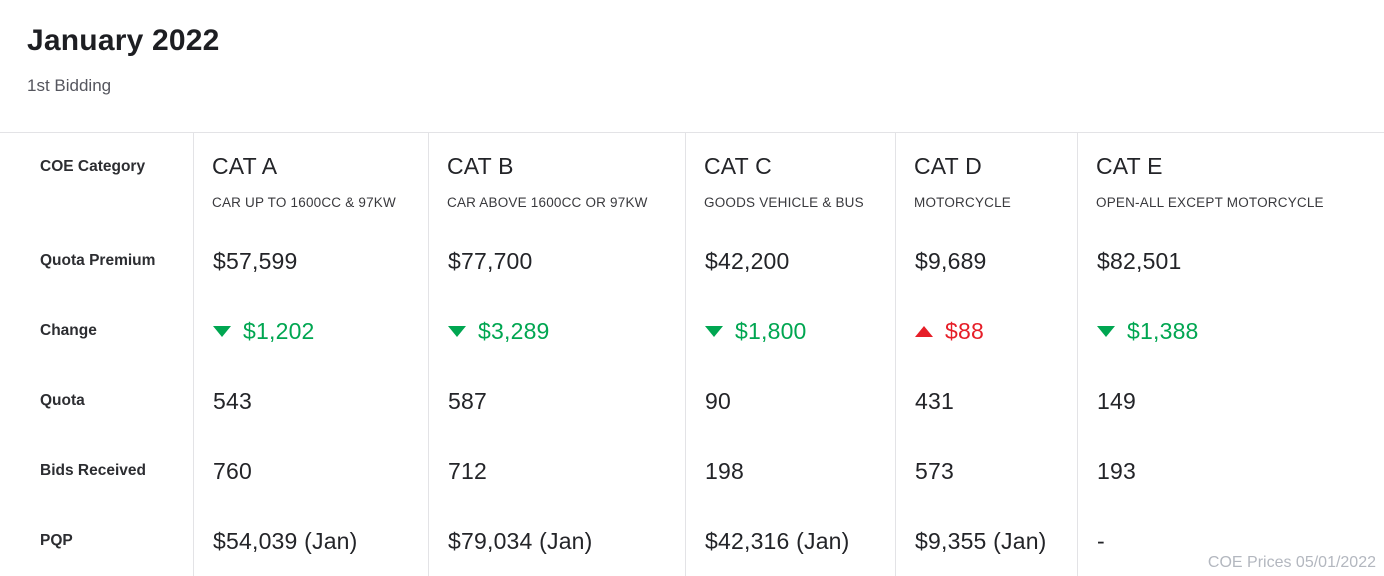  Describe the element at coordinates (964, 330) in the screenshot. I see `change-amount: $88` at that location.